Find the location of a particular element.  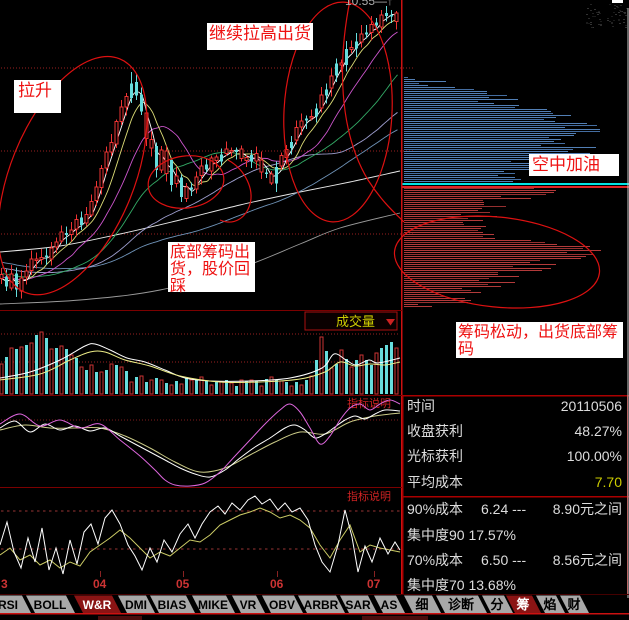

svg-text: 收盘获利 is located at coordinates (435, 431).